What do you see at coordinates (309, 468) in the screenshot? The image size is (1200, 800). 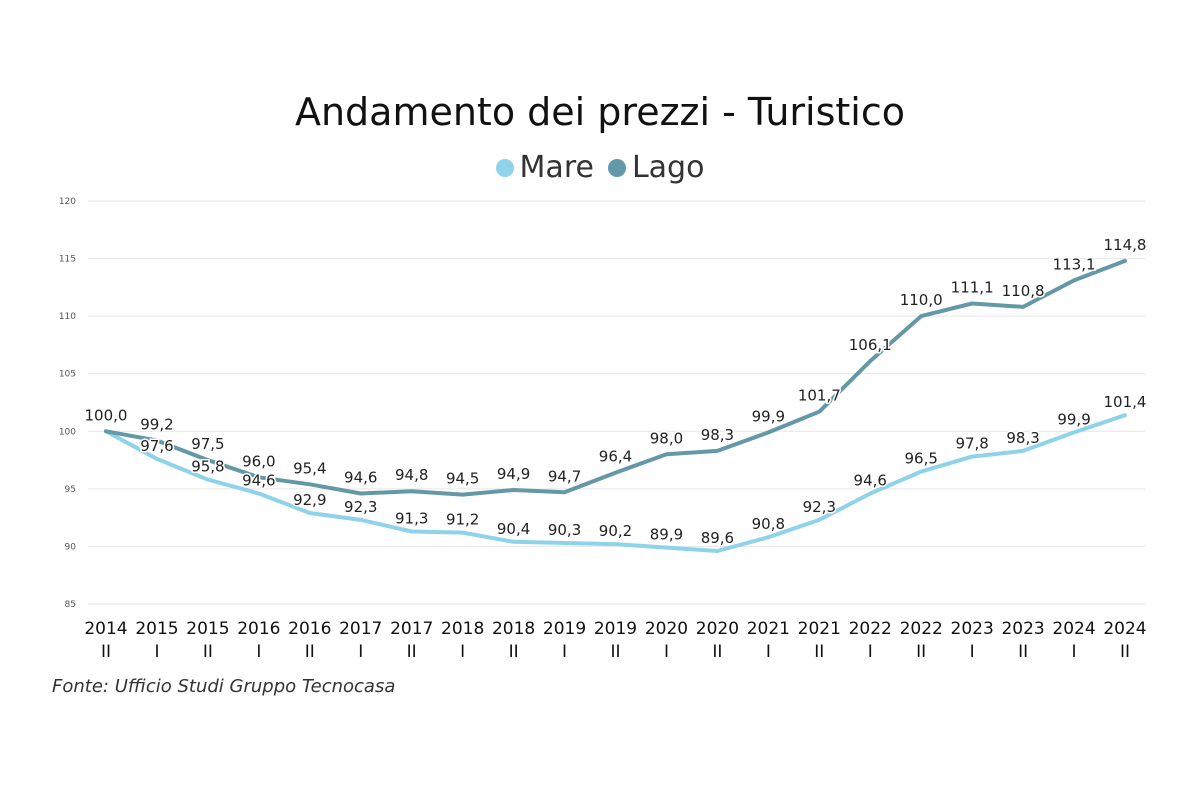 I see `data-label-lago: 95,4` at bounding box center [309, 468].